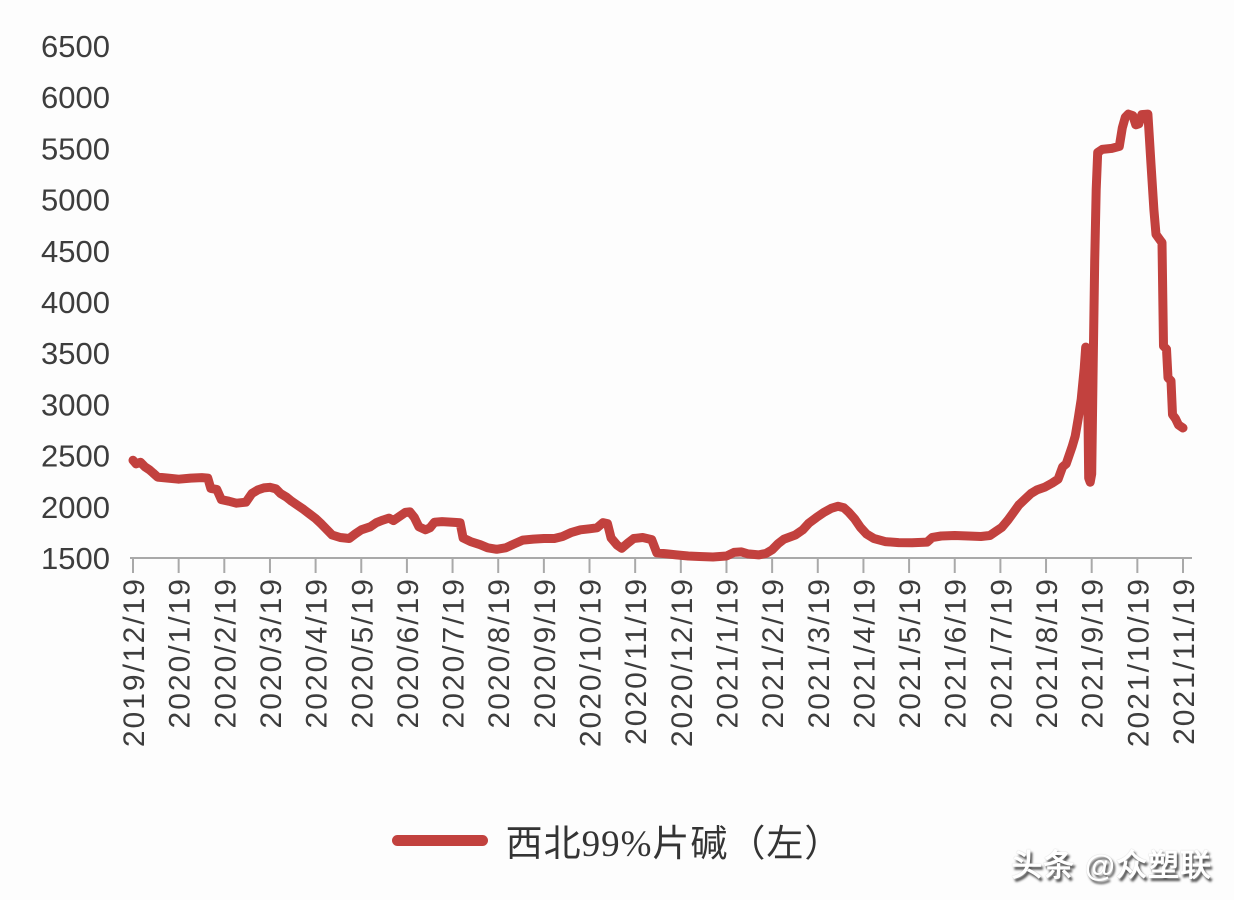 This screenshot has width=1234, height=900. I want to click on y-axis-label: 5000, so click(75, 200).